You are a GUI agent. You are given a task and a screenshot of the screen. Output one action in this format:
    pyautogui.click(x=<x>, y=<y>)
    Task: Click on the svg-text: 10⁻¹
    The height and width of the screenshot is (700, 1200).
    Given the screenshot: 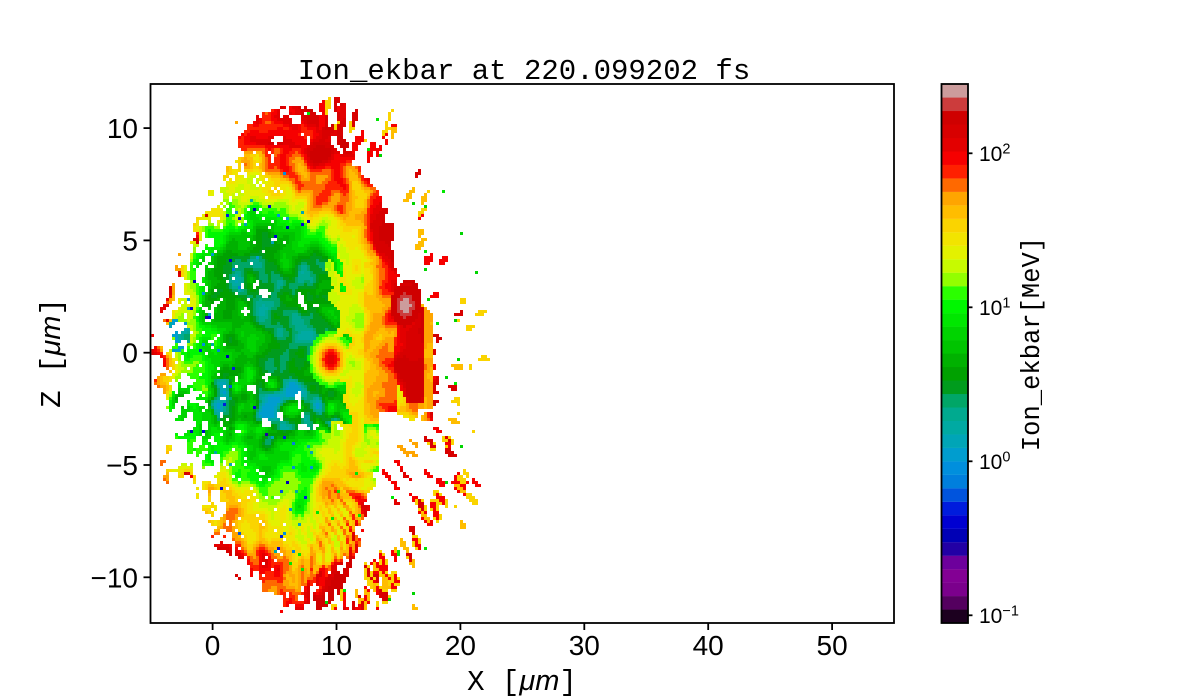 What is the action you would take?
    pyautogui.click(x=999, y=615)
    